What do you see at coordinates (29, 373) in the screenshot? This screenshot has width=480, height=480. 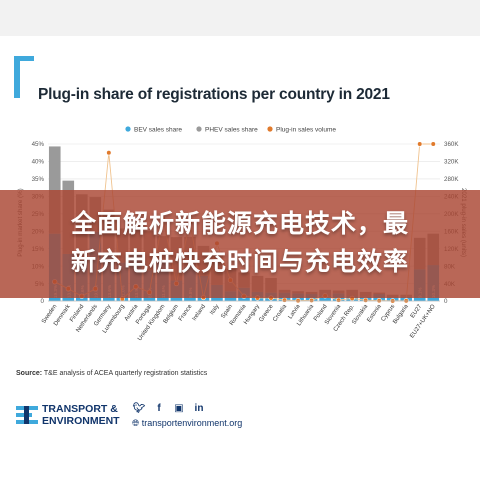 I see `source-label: Source:` at bounding box center [29, 373].